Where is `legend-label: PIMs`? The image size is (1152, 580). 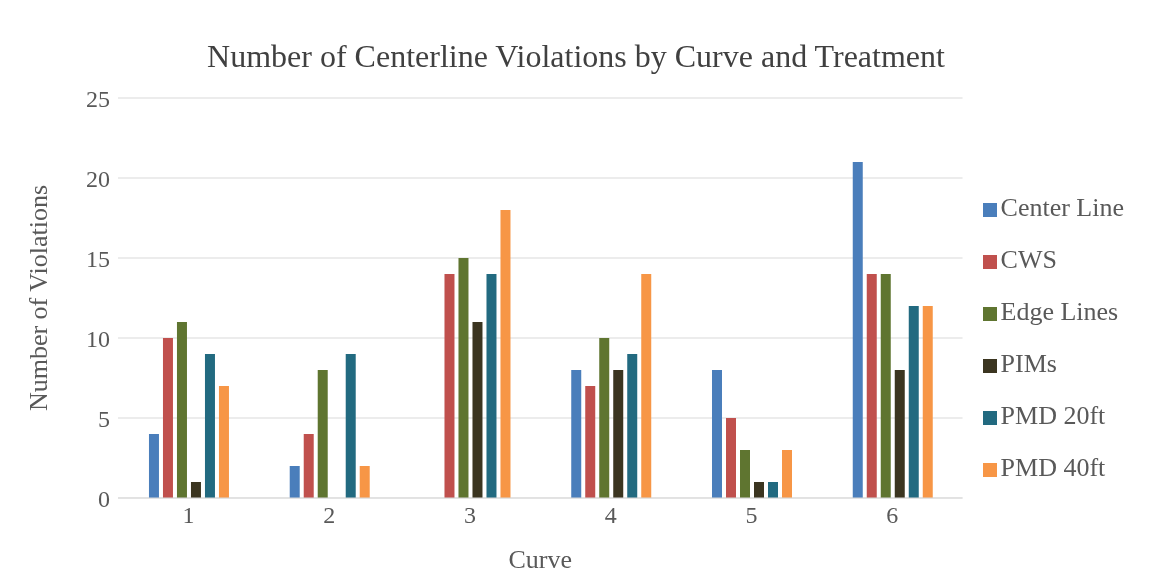 legend-label: PIMs is located at coordinates (1028, 363).